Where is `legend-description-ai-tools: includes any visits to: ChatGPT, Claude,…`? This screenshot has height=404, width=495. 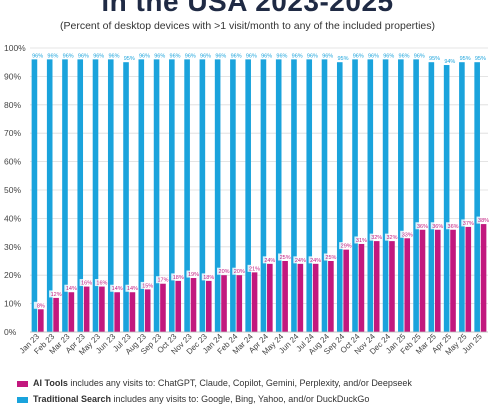
legend-description-ai-tools: includes any visits to: ChatGPT, Claude,… is located at coordinates (239, 383).